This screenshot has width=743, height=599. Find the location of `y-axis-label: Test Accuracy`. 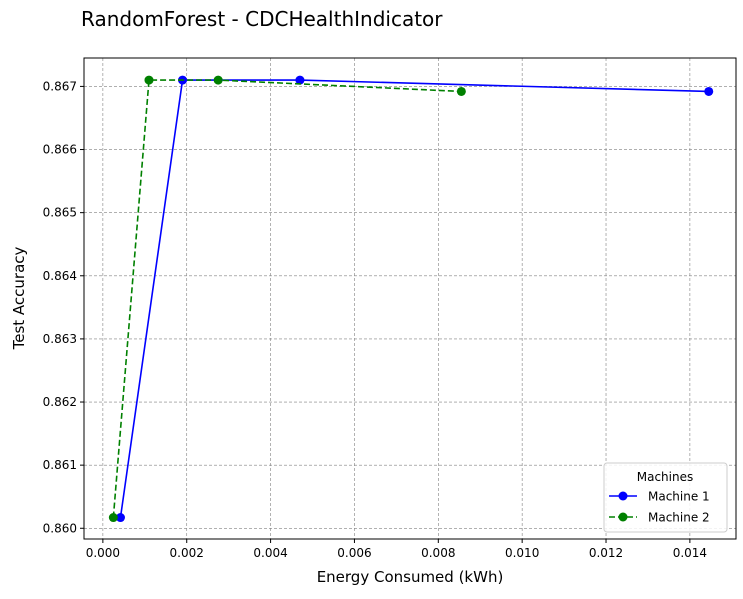

y-axis-label: Test Accuracy is located at coordinates (19, 298).